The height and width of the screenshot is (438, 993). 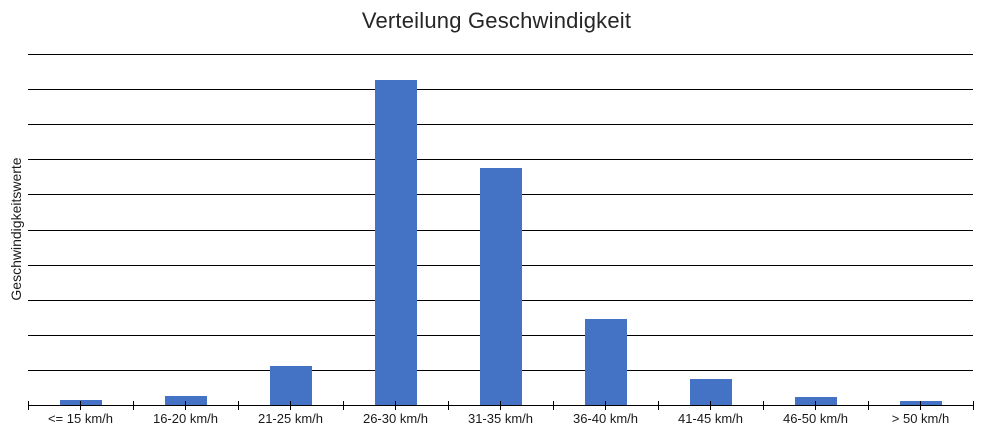 I want to click on x-axis-tick-label: 21-25 km/h, so click(x=290, y=418).